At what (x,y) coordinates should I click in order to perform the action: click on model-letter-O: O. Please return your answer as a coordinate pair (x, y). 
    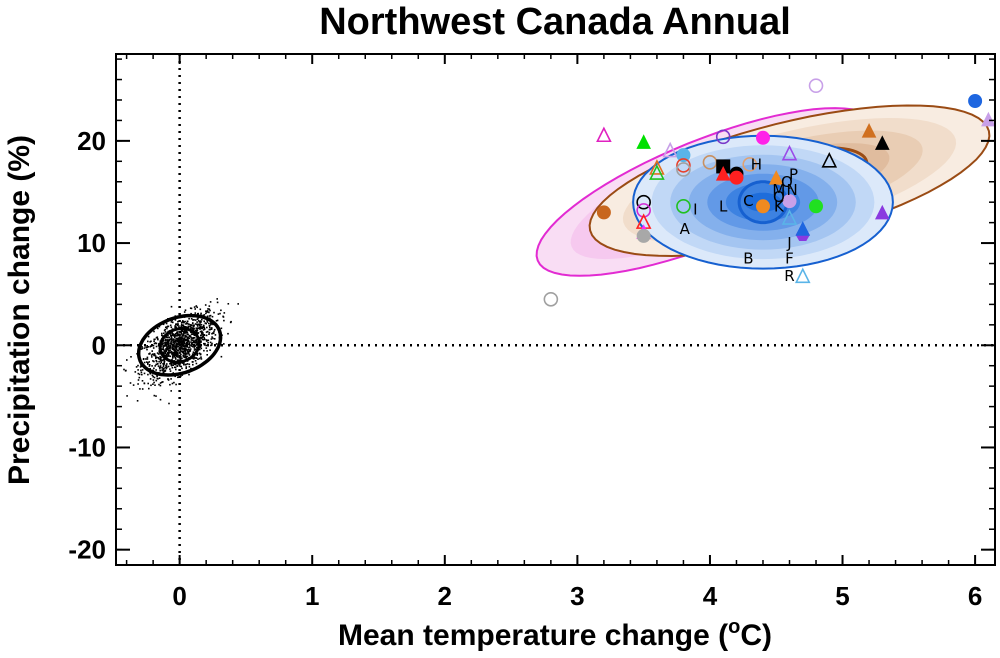
    Looking at the image, I should click on (779, 197).